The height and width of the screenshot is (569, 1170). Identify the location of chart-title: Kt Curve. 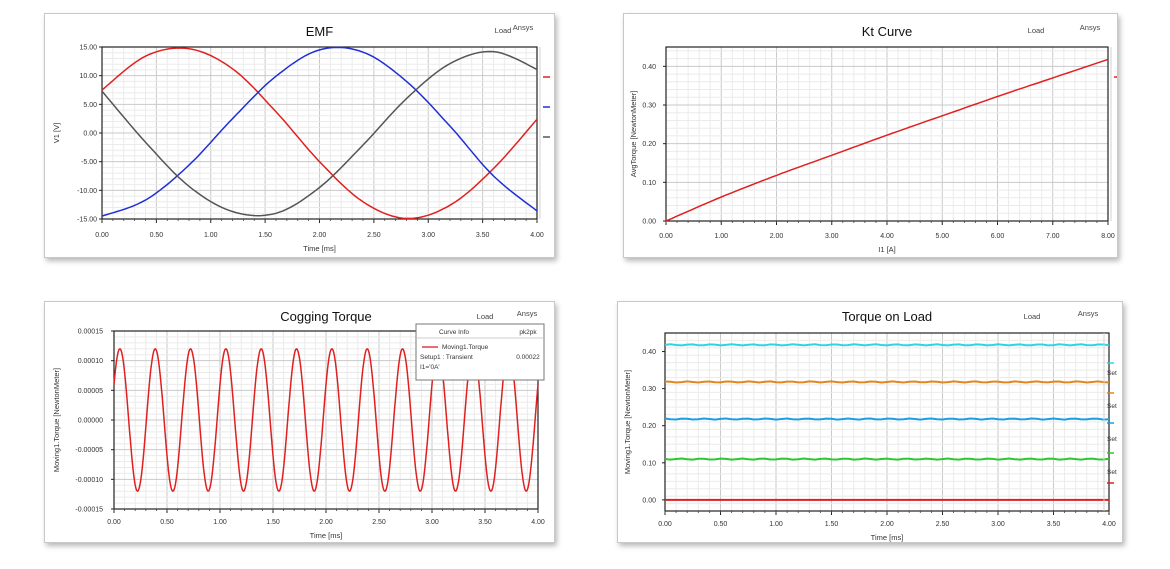
(887, 31).